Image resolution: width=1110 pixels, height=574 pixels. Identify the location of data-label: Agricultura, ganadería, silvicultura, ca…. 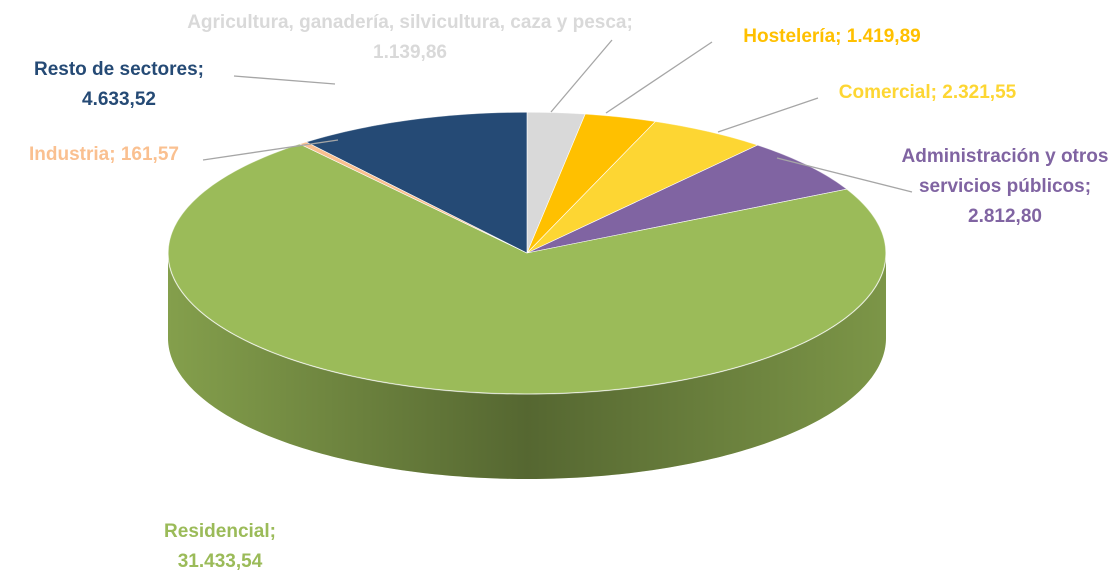
(410, 38).